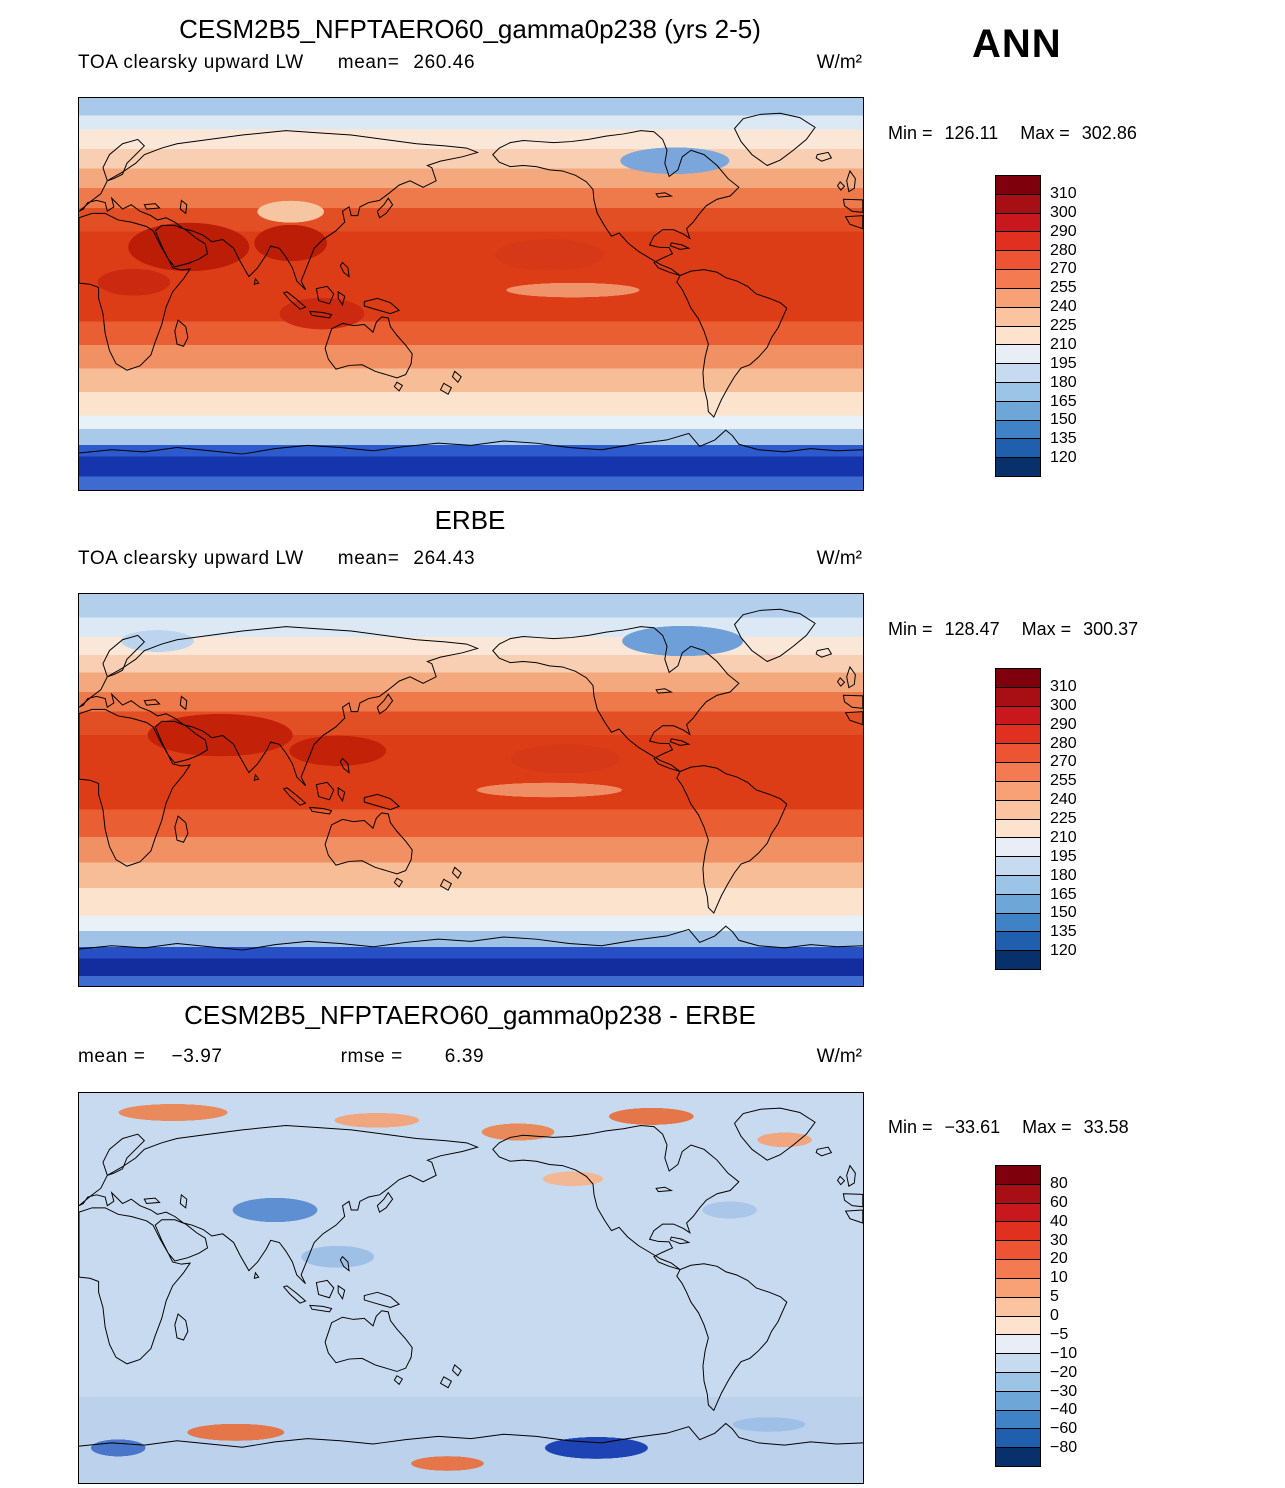  Describe the element at coordinates (1063, 781) in the screenshot. I see `colorbar-label: 255` at that location.